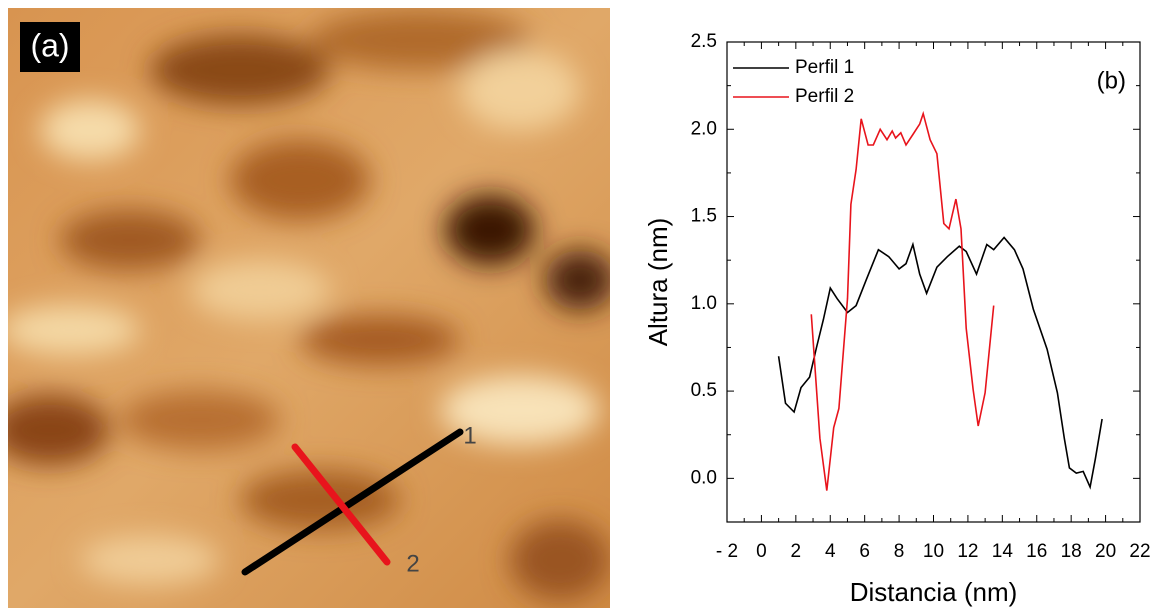  Describe the element at coordinates (830, 551) in the screenshot. I see `x-tick-label: 4` at that location.